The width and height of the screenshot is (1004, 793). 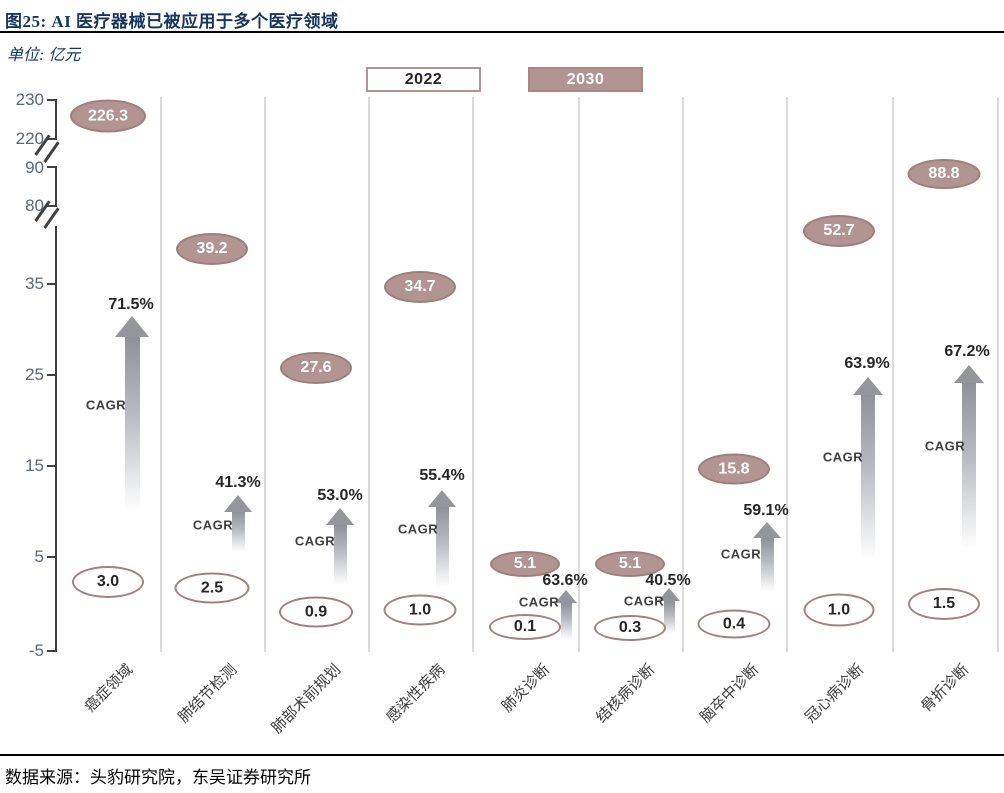 I want to click on bubble-2030-value: 34.7, so click(x=420, y=287).